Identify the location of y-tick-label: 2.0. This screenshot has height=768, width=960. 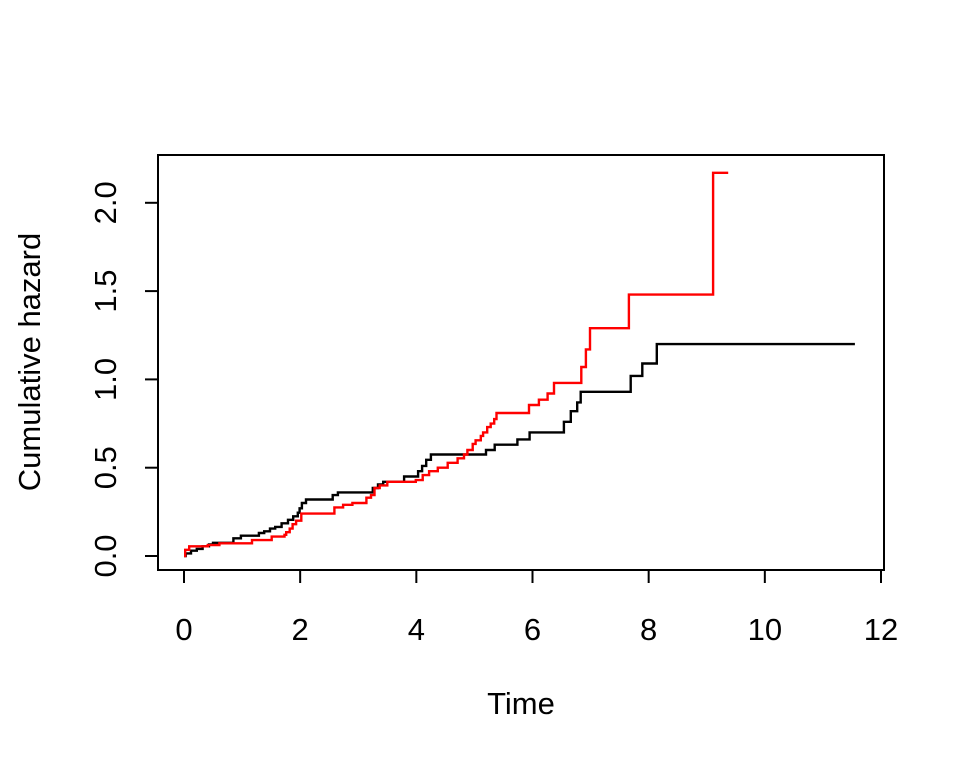
(105, 202).